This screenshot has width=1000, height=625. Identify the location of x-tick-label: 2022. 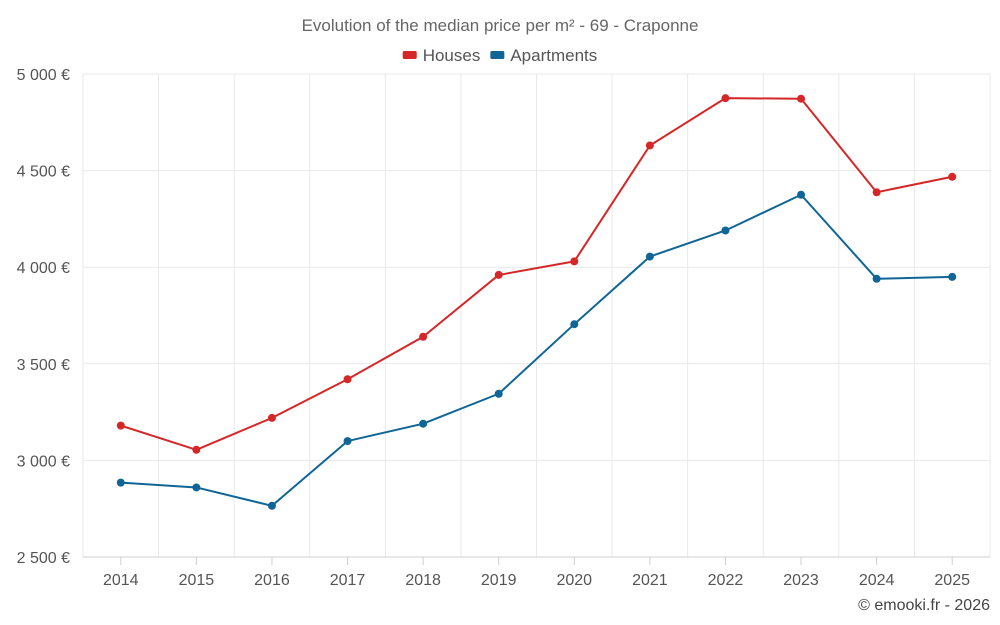
(726, 580).